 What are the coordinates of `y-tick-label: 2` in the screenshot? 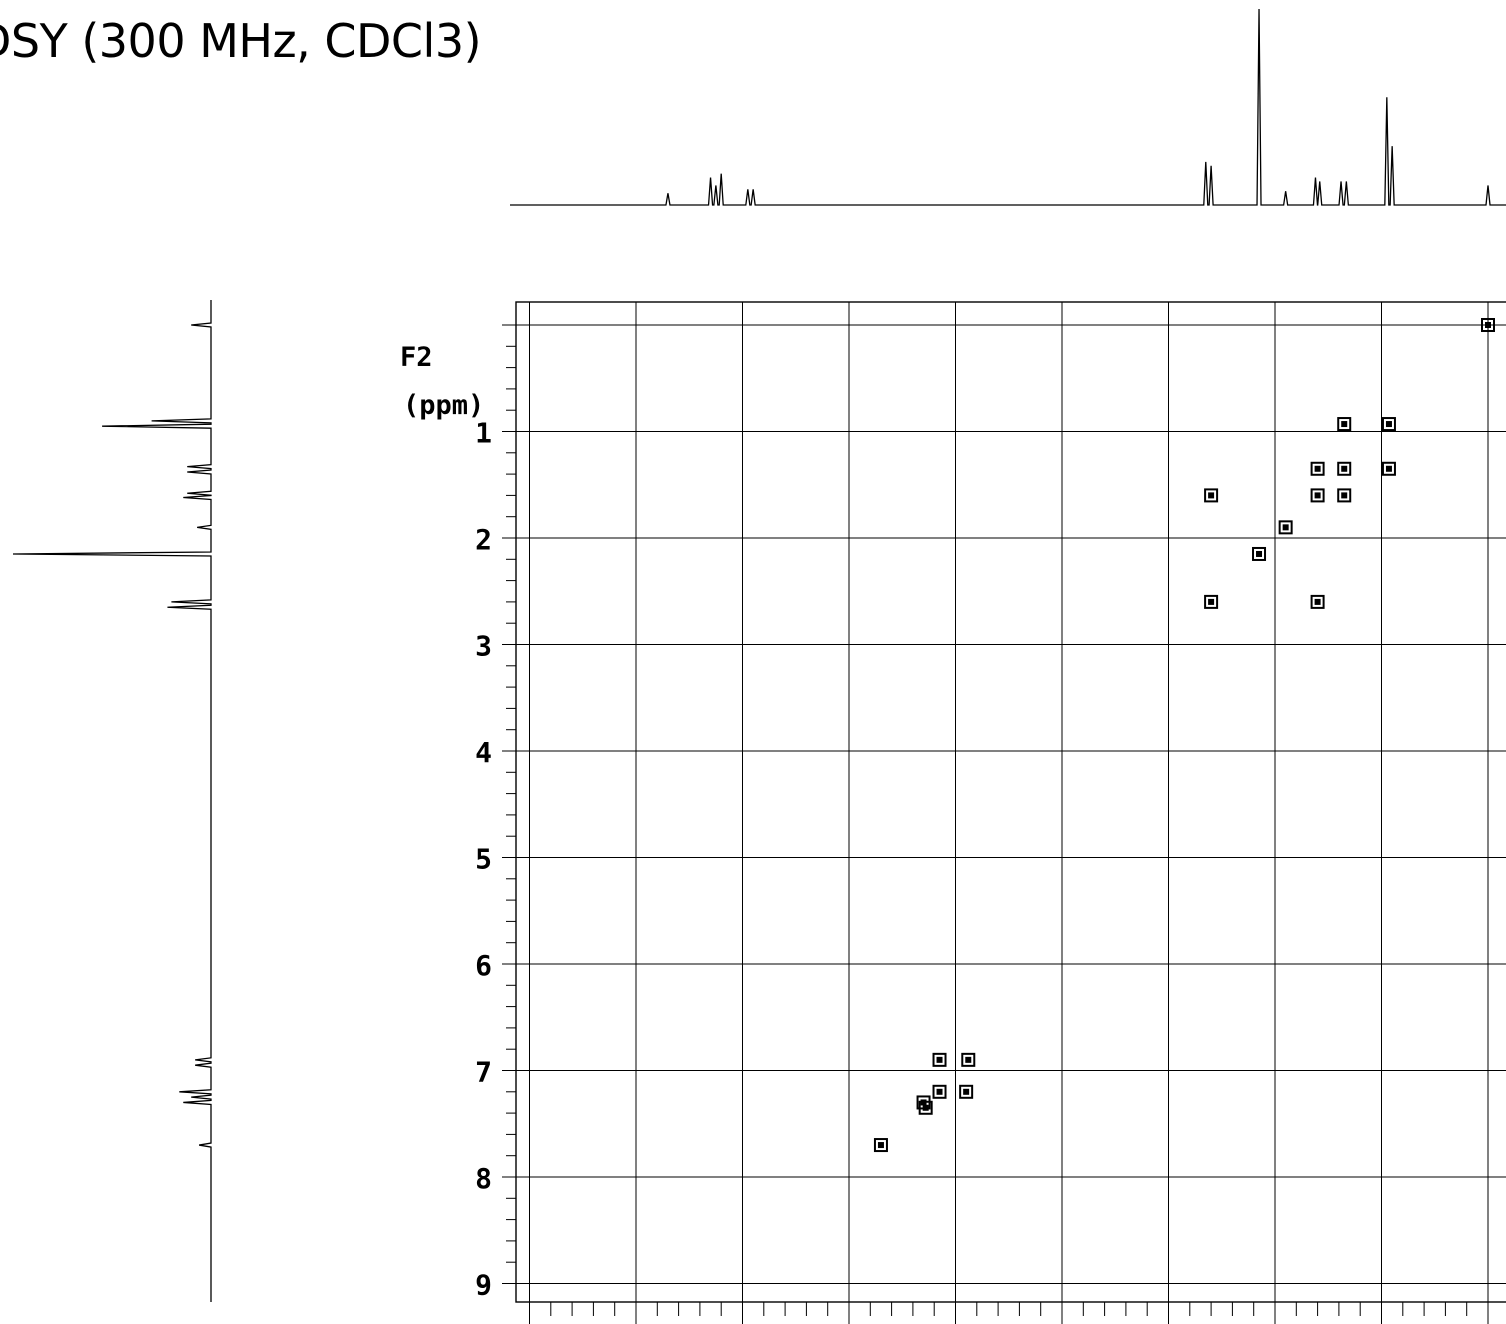 It's located at (483, 539).